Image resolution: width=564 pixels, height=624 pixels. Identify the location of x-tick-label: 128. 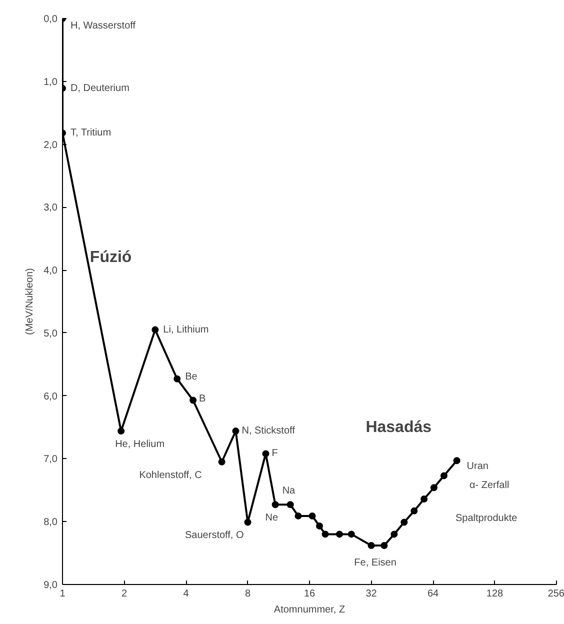
(495, 594).